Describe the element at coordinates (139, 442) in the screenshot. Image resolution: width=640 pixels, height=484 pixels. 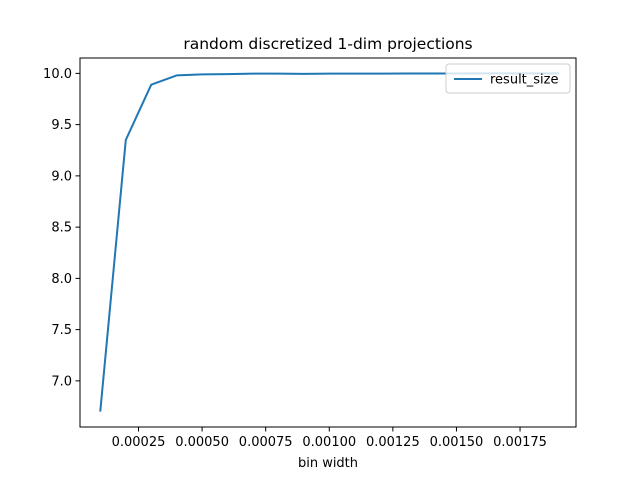
I see `x-tick-label: 0.00025` at that location.